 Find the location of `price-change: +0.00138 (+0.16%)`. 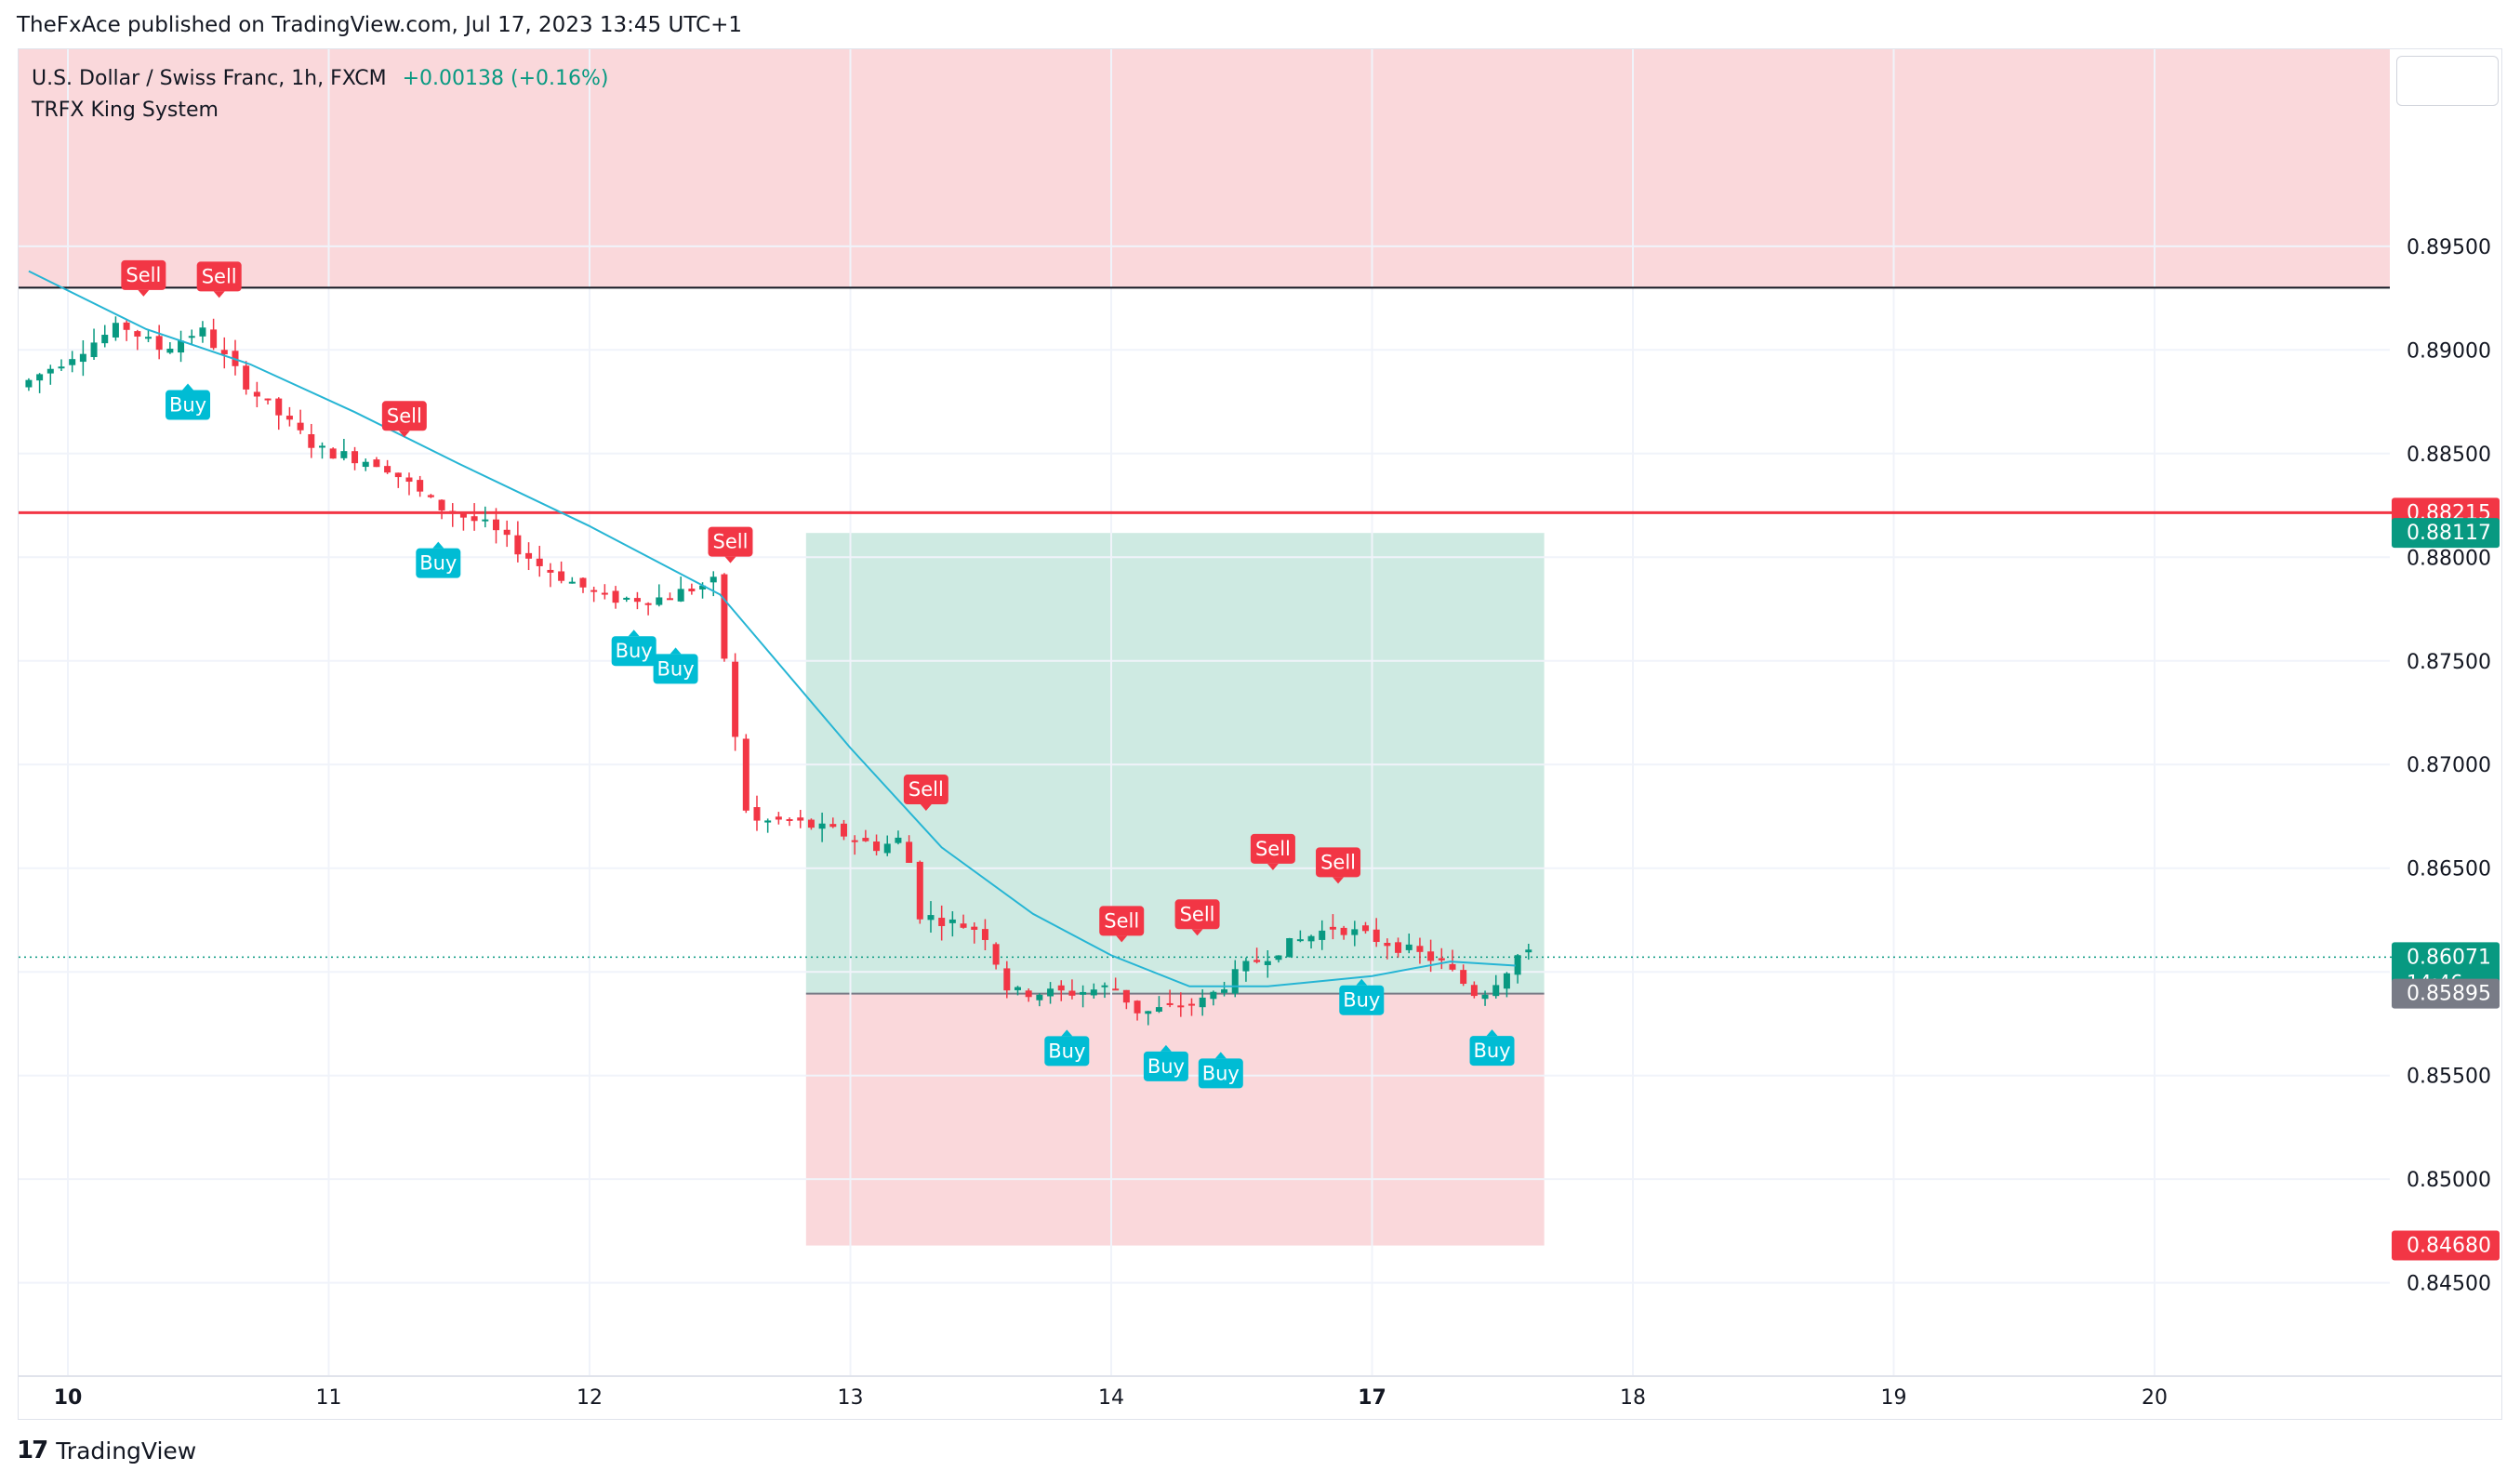

price-change: +0.00138 (+0.16%) is located at coordinates (505, 78).